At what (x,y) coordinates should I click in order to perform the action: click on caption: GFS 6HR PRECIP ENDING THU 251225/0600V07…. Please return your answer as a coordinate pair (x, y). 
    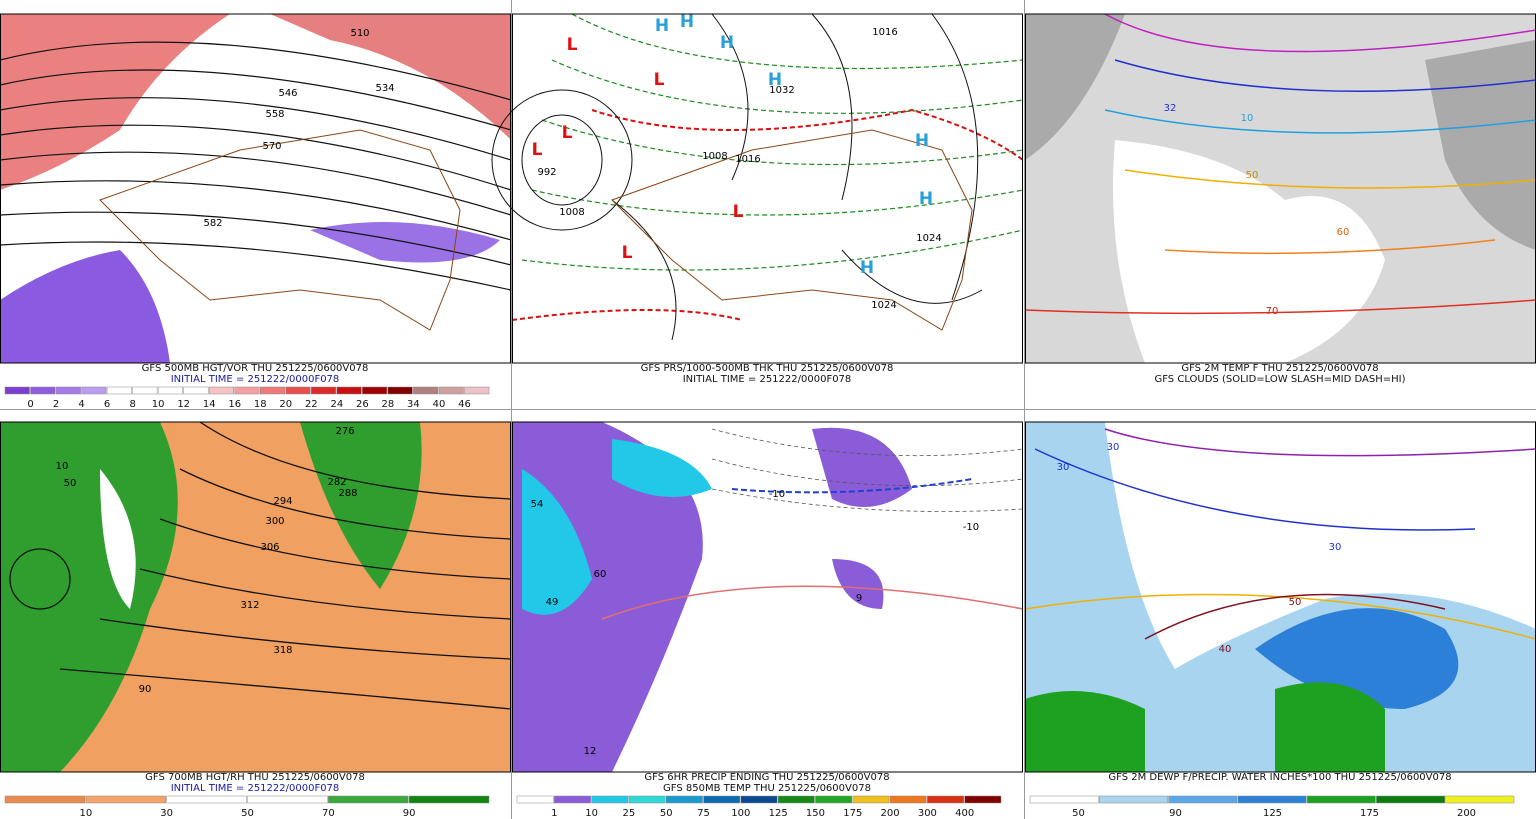
    Looking at the image, I should click on (766, 777).